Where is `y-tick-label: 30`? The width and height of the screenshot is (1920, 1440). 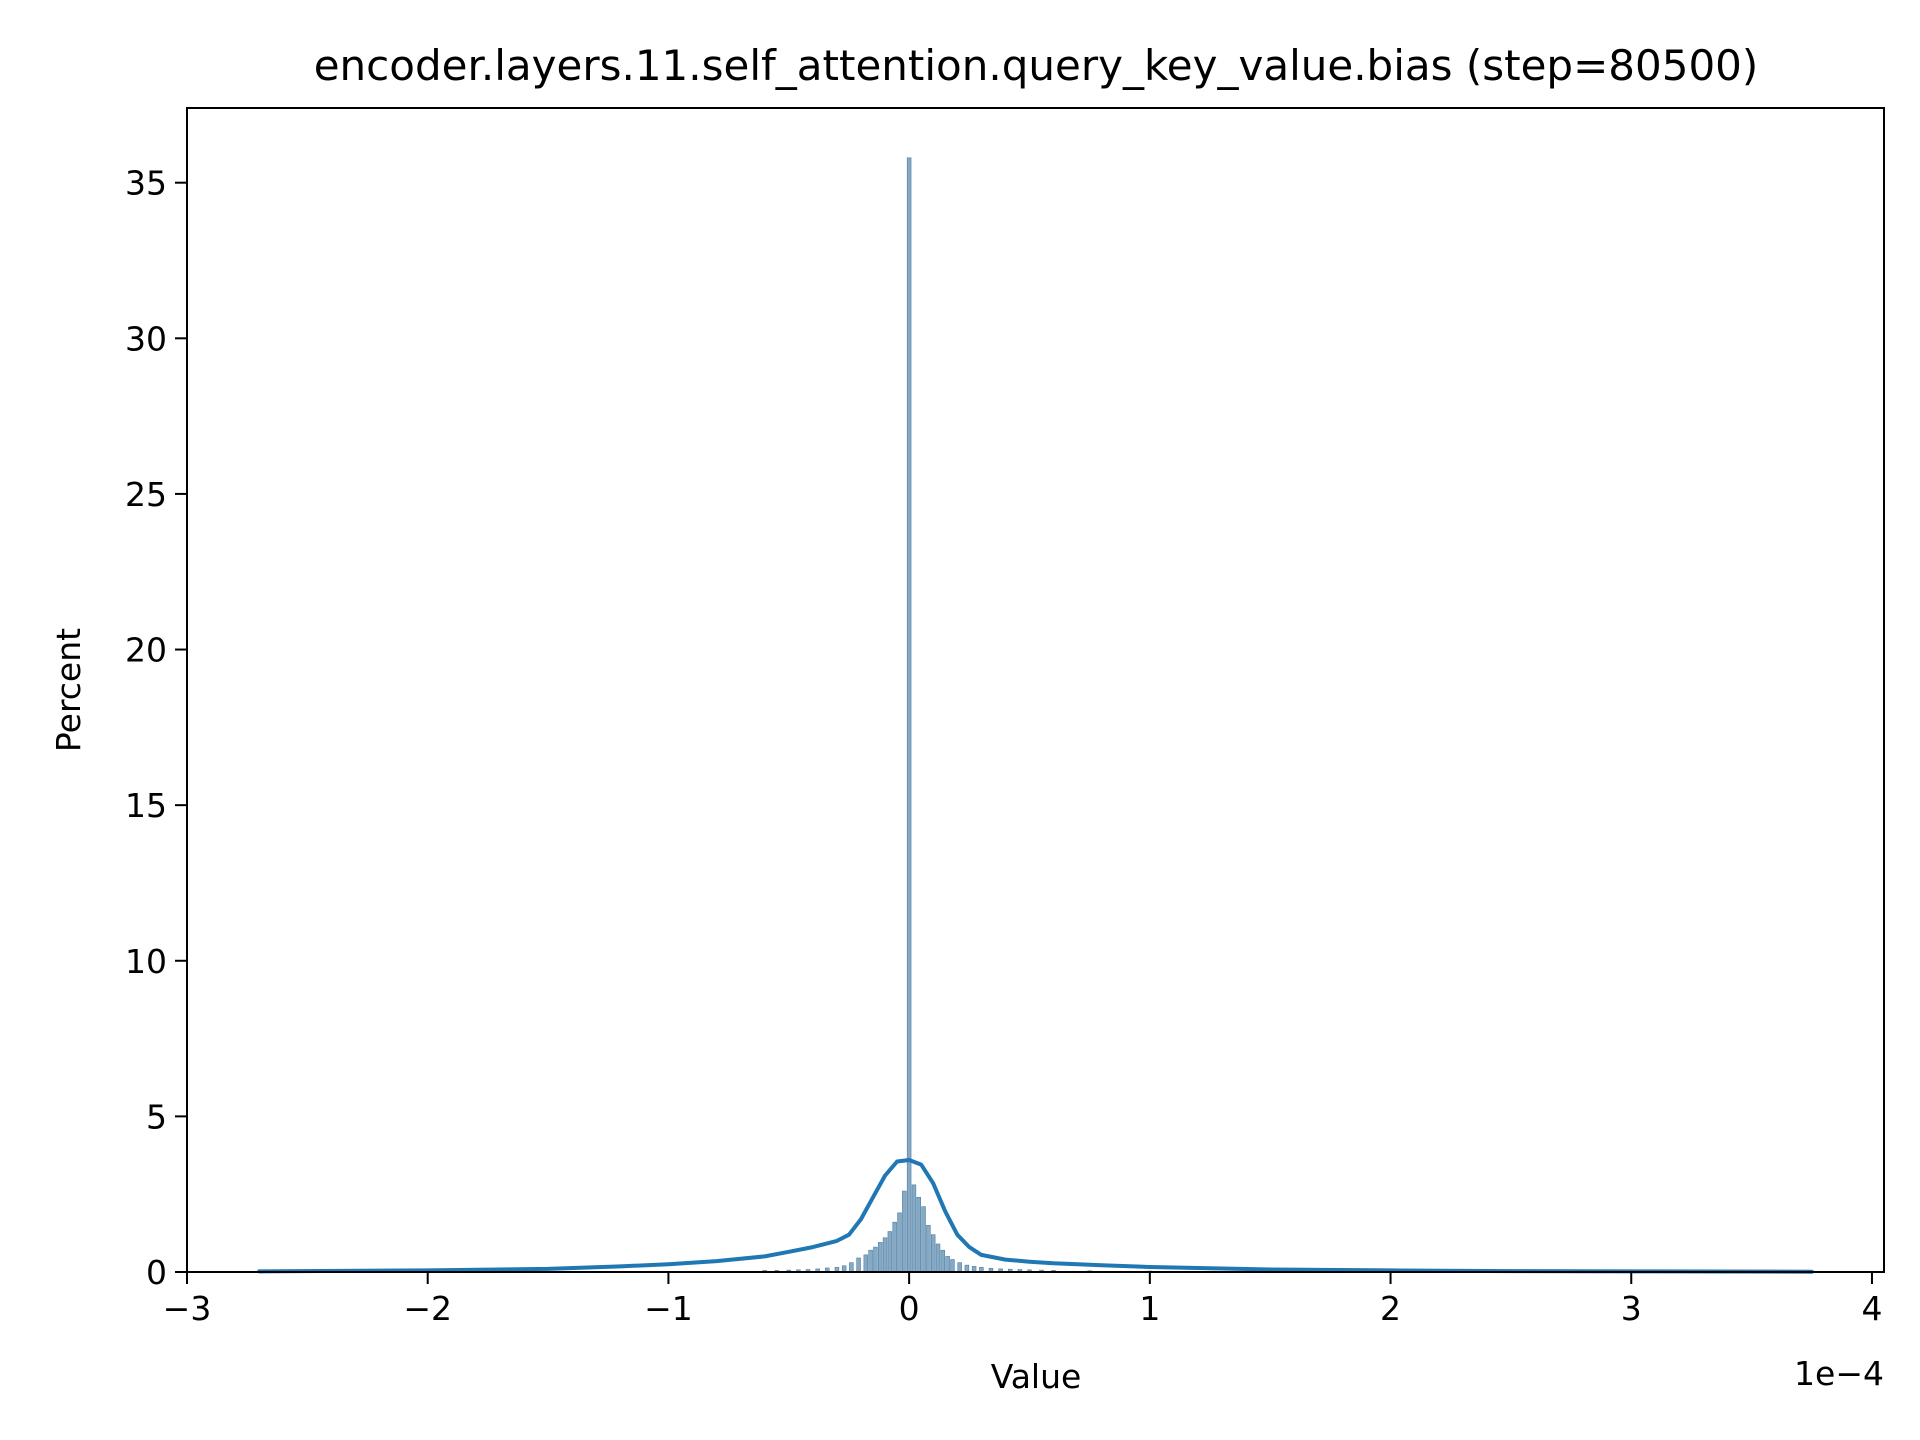 y-tick-label: 30 is located at coordinates (146, 338).